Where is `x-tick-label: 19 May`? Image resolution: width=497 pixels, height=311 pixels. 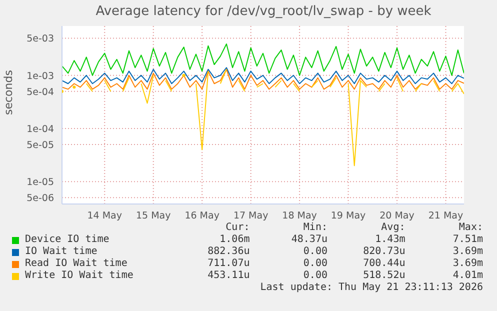 x-tick-label: 19 May is located at coordinates (348, 216).